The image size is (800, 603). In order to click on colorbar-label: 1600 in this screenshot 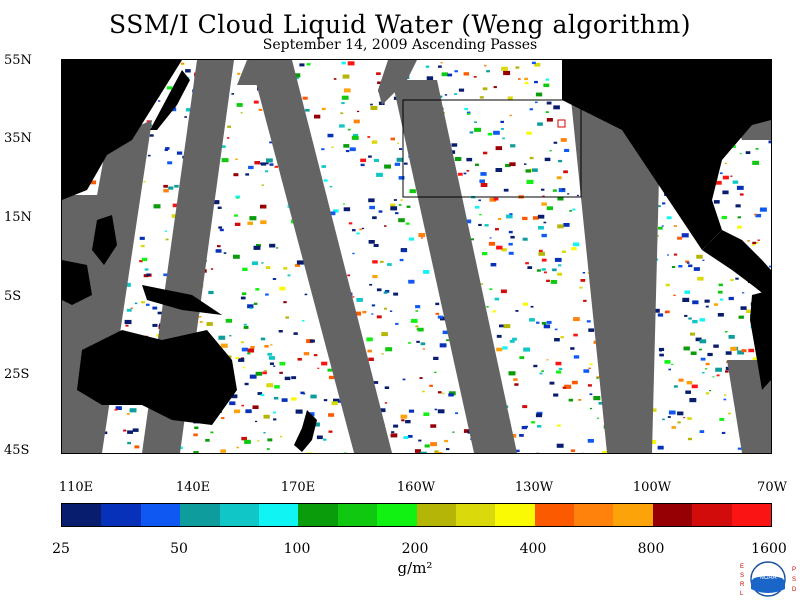, I will do `click(769, 549)`.